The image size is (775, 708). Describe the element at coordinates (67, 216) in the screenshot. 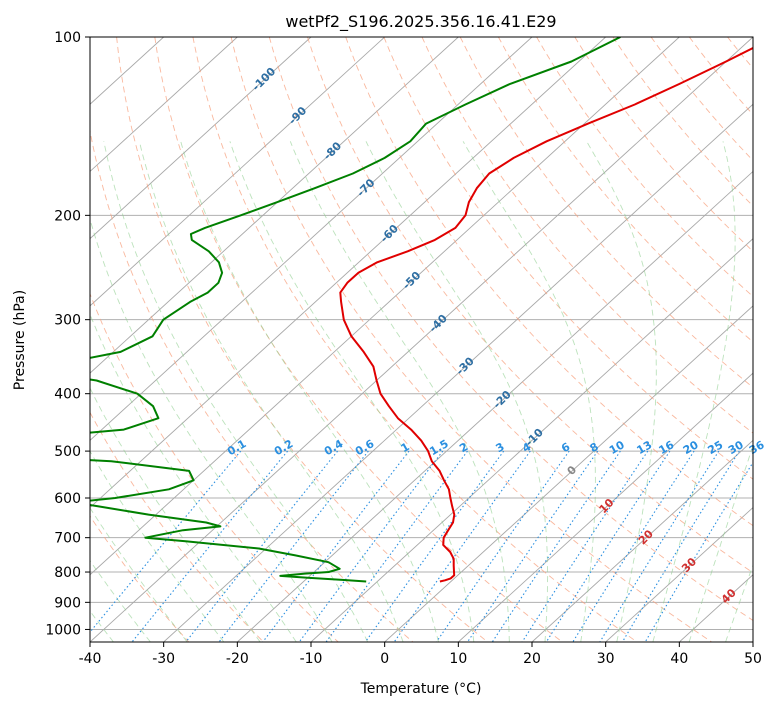

I see `y-tick-label: 200` at that location.